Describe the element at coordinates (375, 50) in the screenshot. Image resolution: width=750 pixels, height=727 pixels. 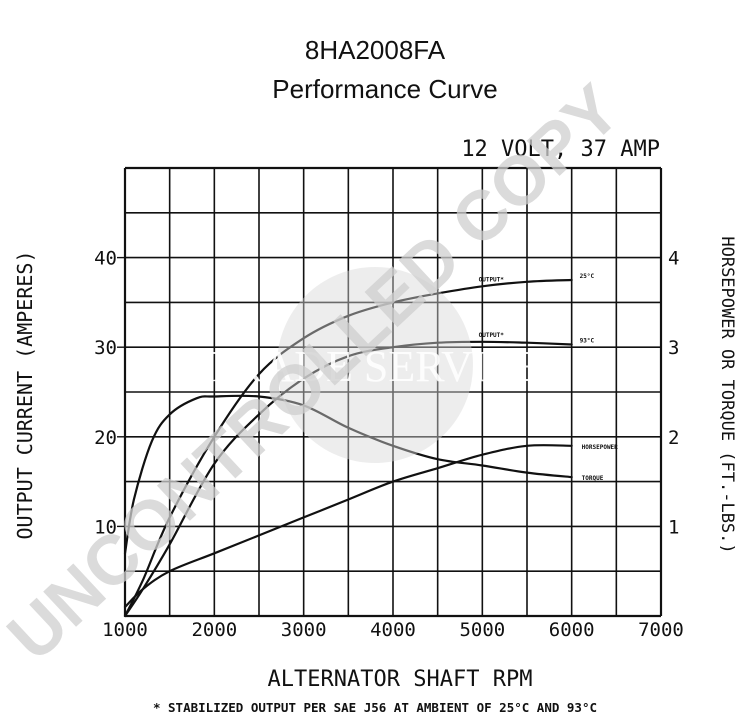
I see `chart-title: 8HA2008FA` at that location.